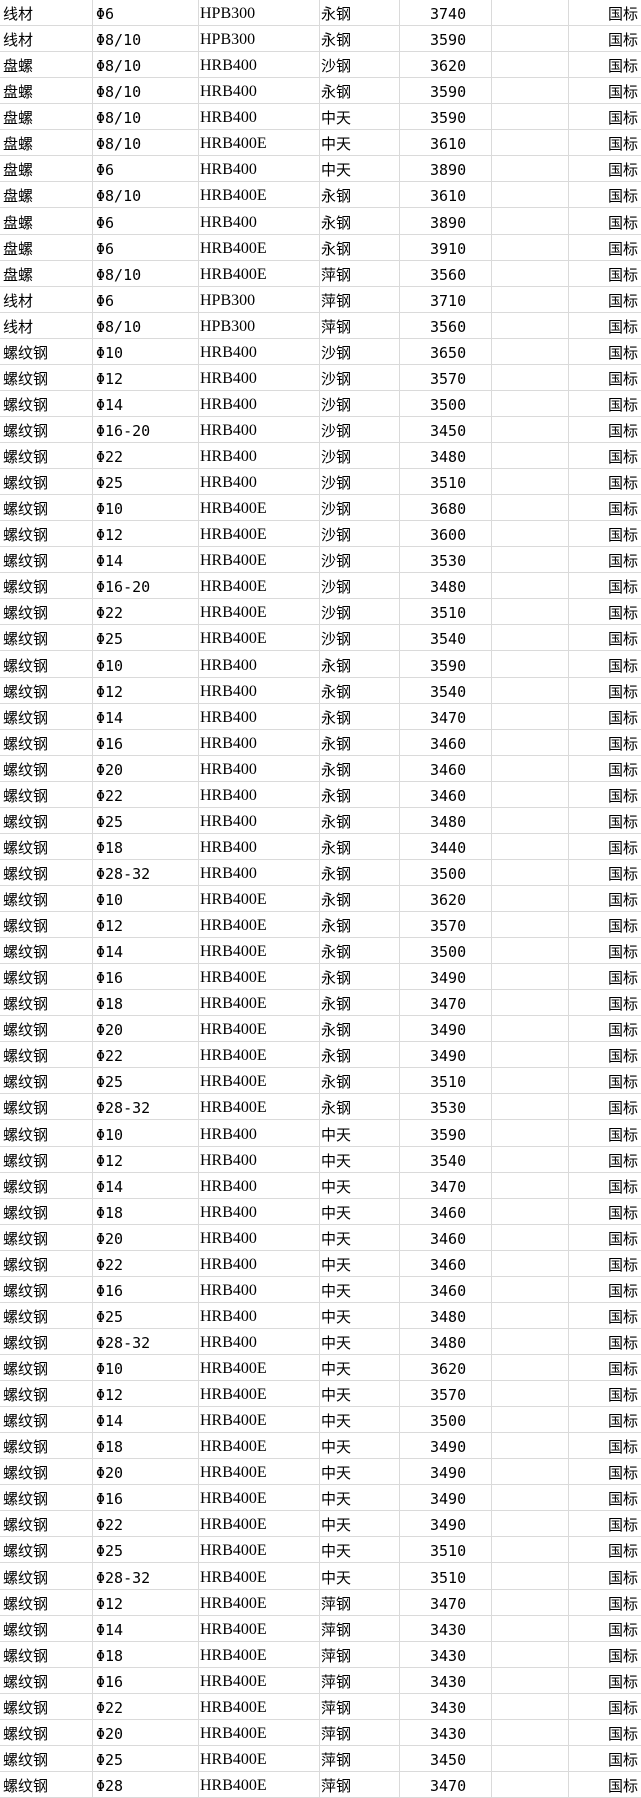  Describe the element at coordinates (18, 196) in the screenshot. I see `cell-product: 盘螺` at that location.